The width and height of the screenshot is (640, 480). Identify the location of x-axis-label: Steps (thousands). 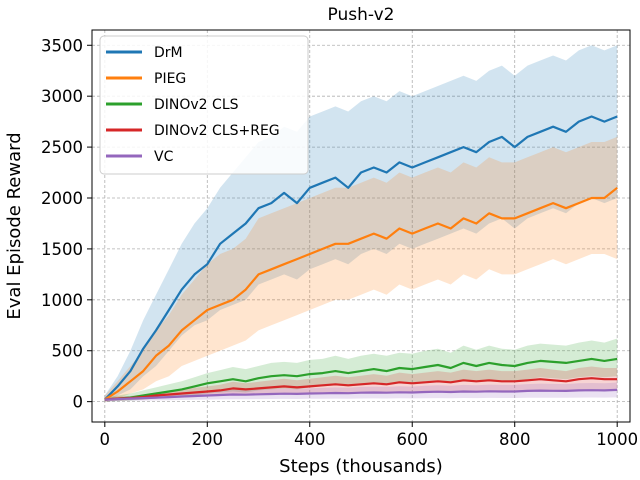
(361, 466).